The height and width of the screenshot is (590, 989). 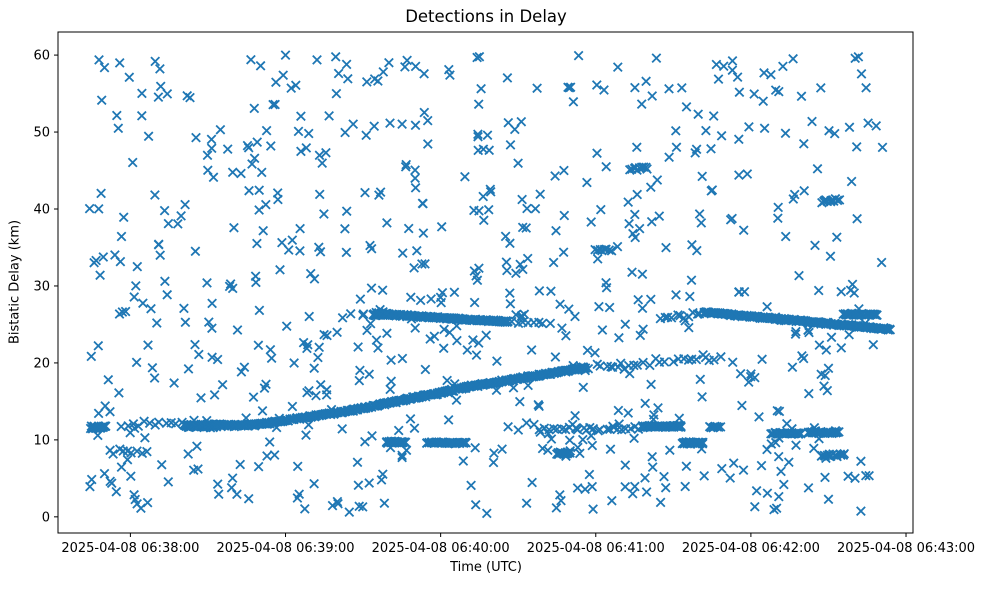 I want to click on chart-title: Detections in Delay, so click(x=486, y=16).